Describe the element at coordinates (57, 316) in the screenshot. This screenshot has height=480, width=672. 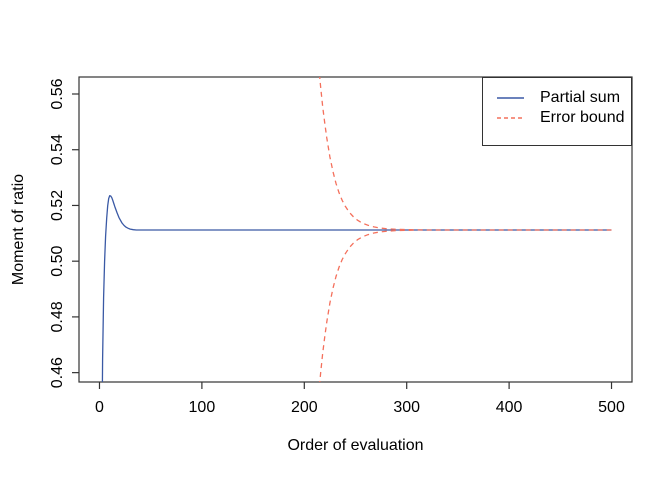
I see `y-tick-label: 0.48` at that location.